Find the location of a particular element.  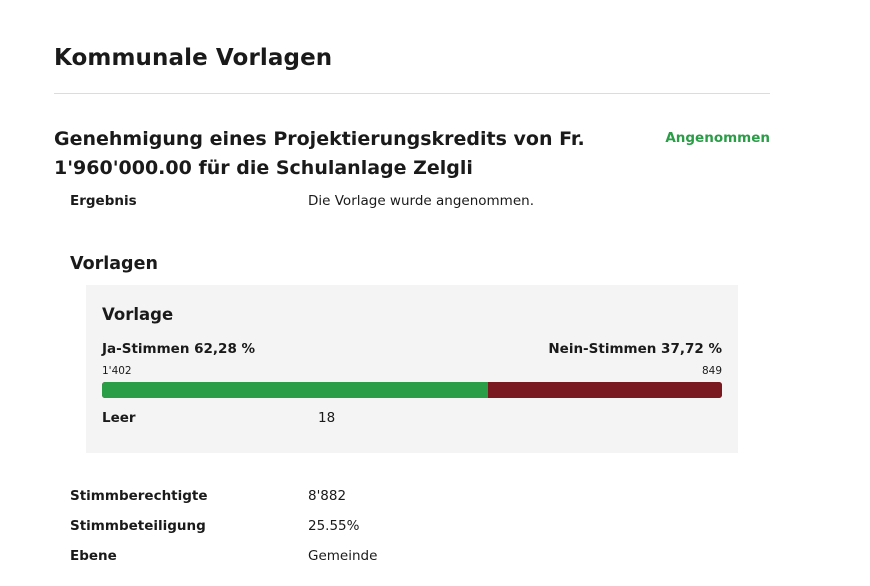

turnout-value: 25.55% is located at coordinates (334, 526).